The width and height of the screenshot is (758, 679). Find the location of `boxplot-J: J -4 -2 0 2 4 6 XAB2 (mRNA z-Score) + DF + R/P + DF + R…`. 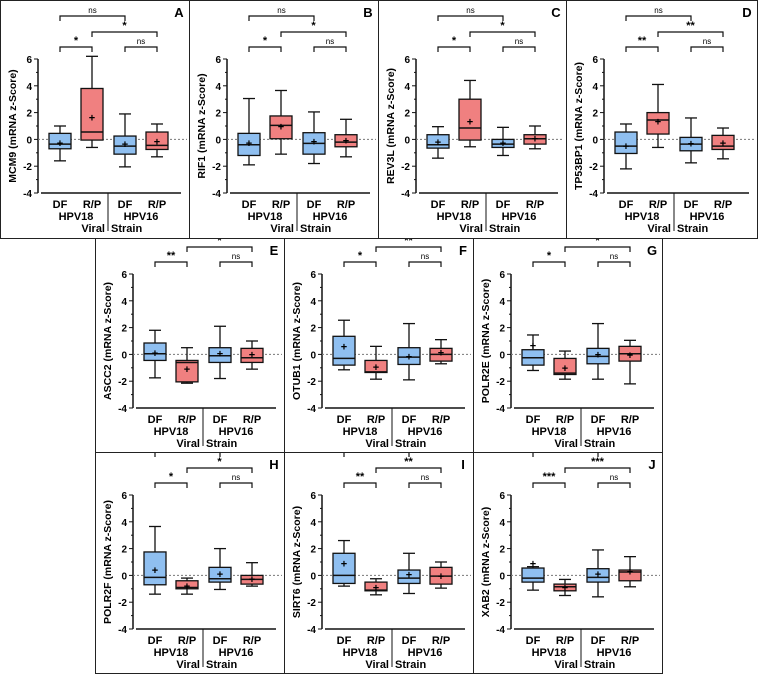

boxplot-J: J -4 -2 0 2 4 6 XAB2 (mRNA z-Score) + DF + R/P + DF + R… is located at coordinates (570, 562).